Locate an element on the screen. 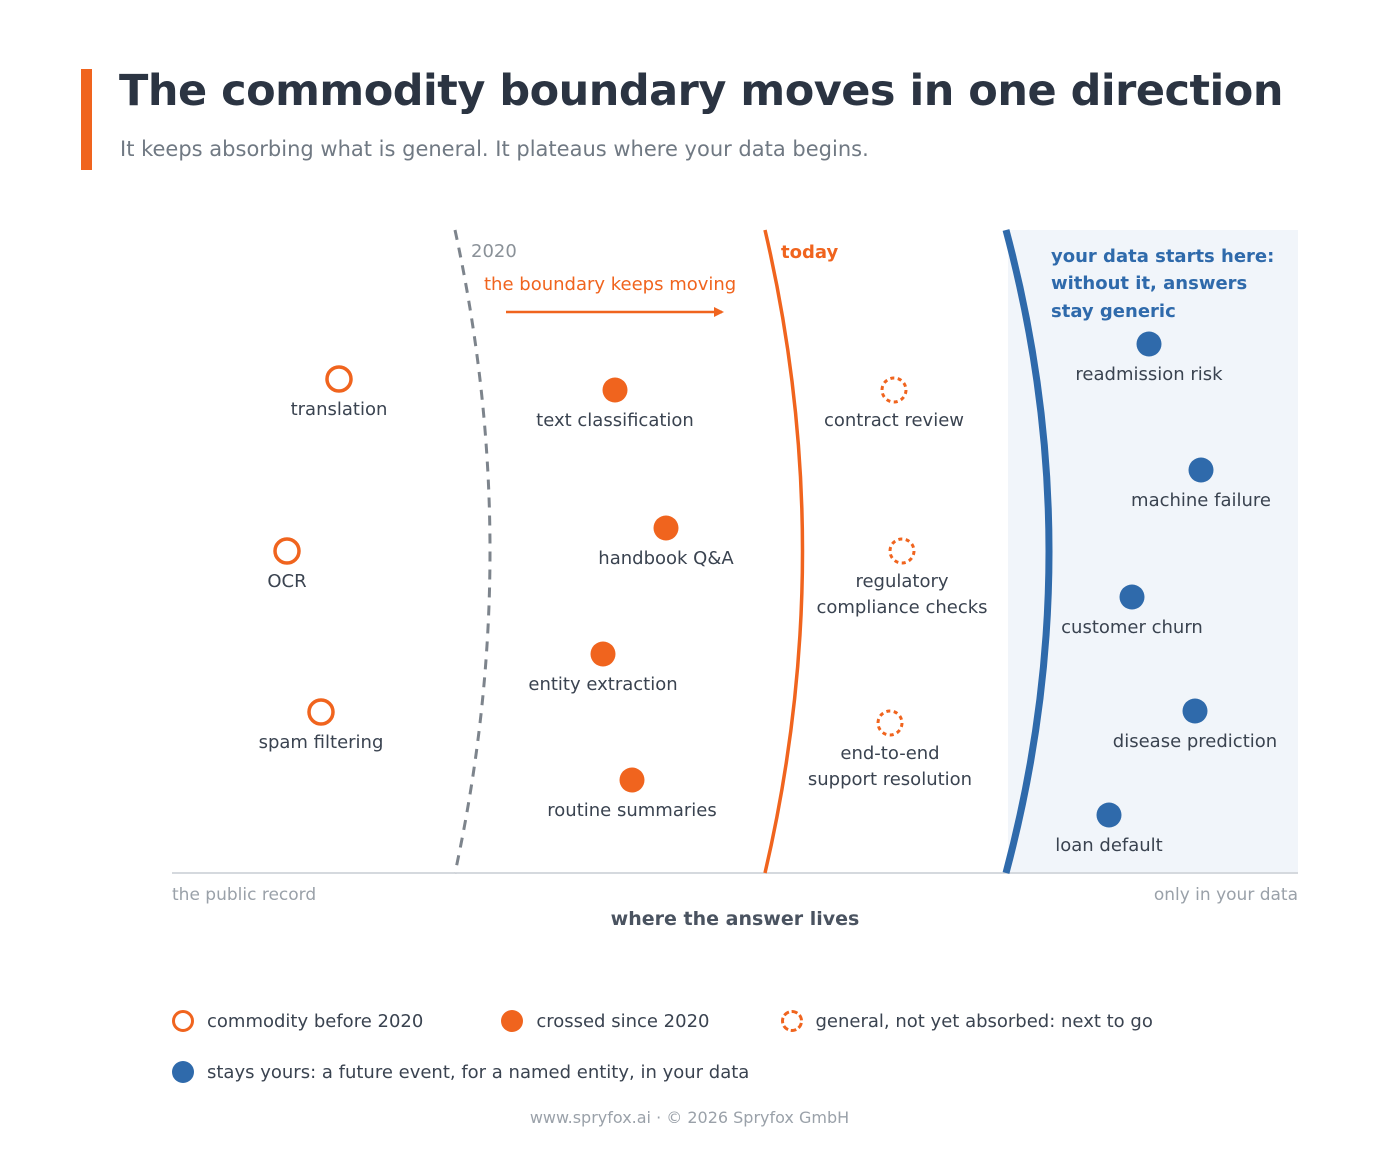 The width and height of the screenshot is (1379, 1160). your-data-boundary-line is located at coordinates (1027, 551).